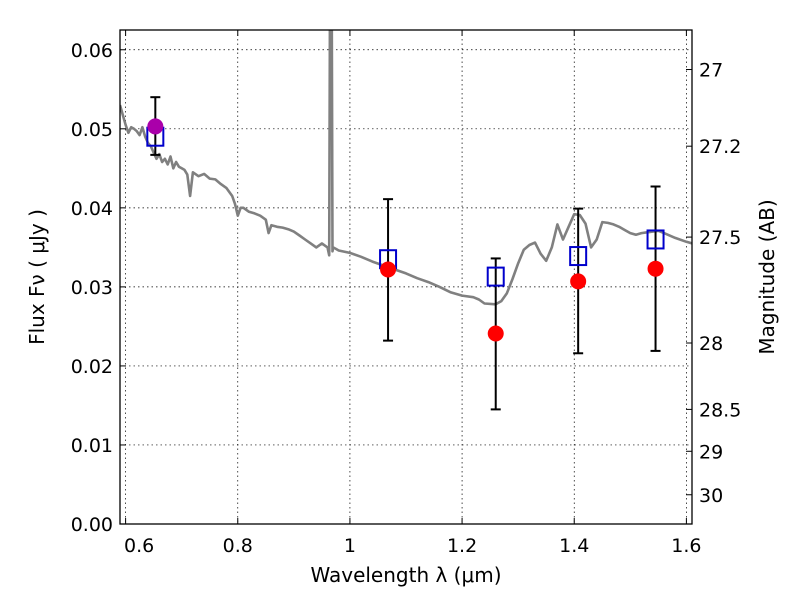  What do you see at coordinates (767, 276) in the screenshot?
I see `right-axis-label: Magnitude (AB)` at bounding box center [767, 276].